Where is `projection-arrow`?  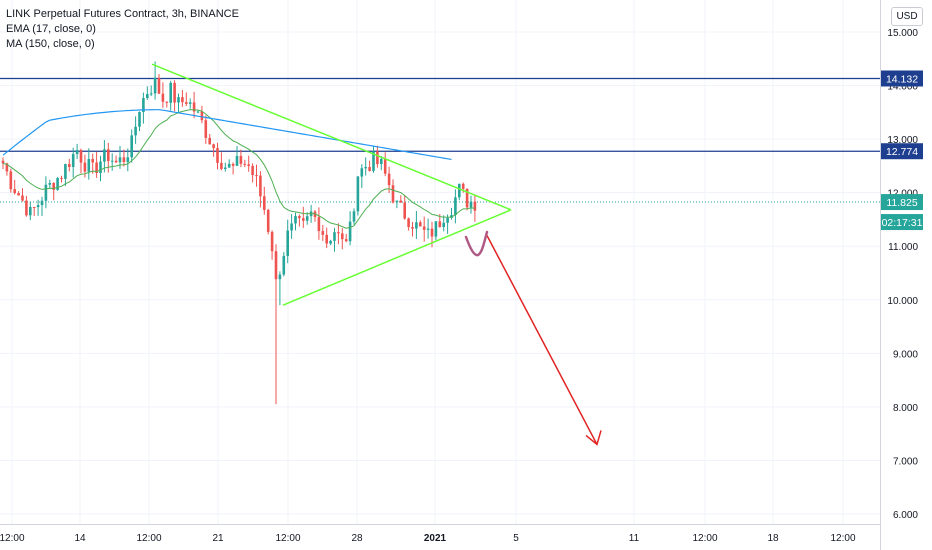 projection-arrow is located at coordinates (542, 340).